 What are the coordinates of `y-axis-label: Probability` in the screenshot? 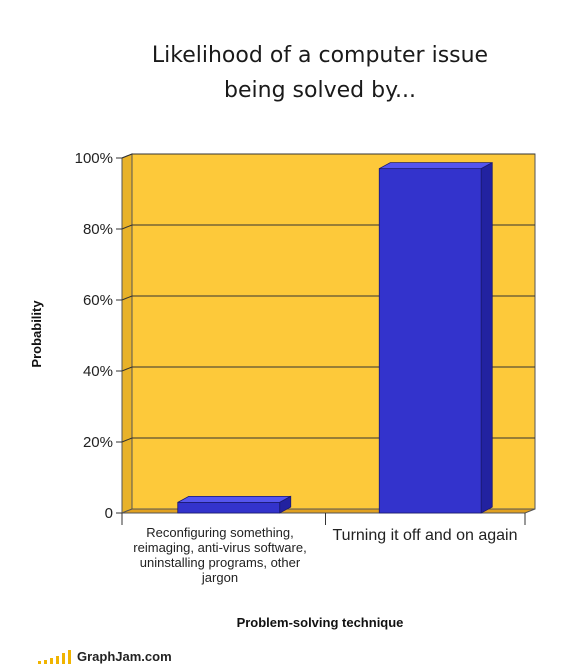 It's located at (36, 334).